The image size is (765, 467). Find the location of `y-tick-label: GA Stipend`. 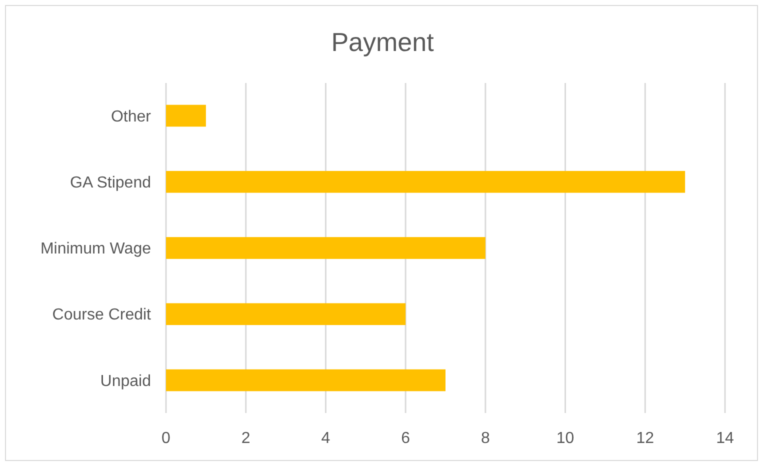

y-tick-label: GA Stipend is located at coordinates (110, 183).